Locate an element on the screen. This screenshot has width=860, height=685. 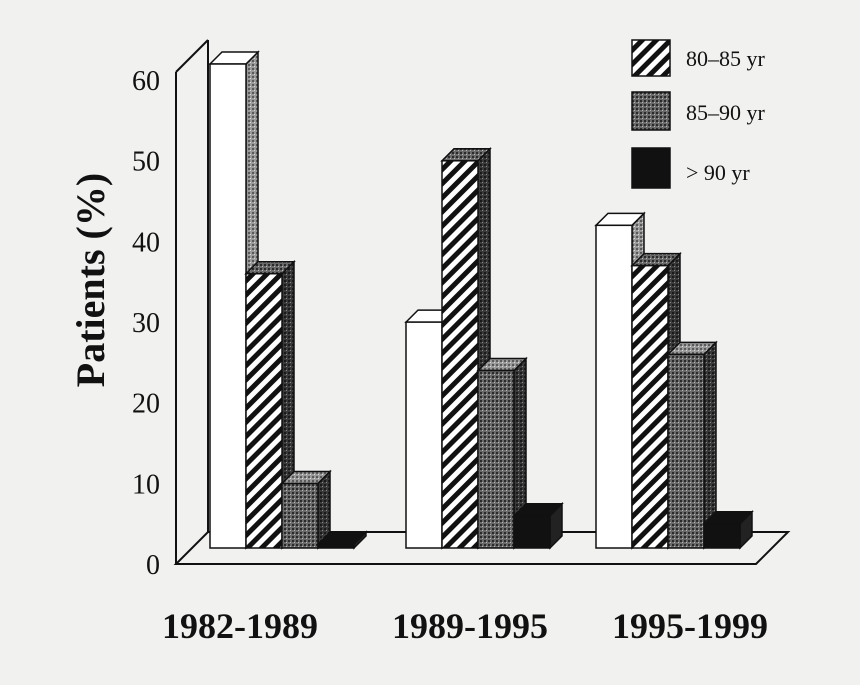
y-tick-label: 30 is located at coordinates (146, 323).